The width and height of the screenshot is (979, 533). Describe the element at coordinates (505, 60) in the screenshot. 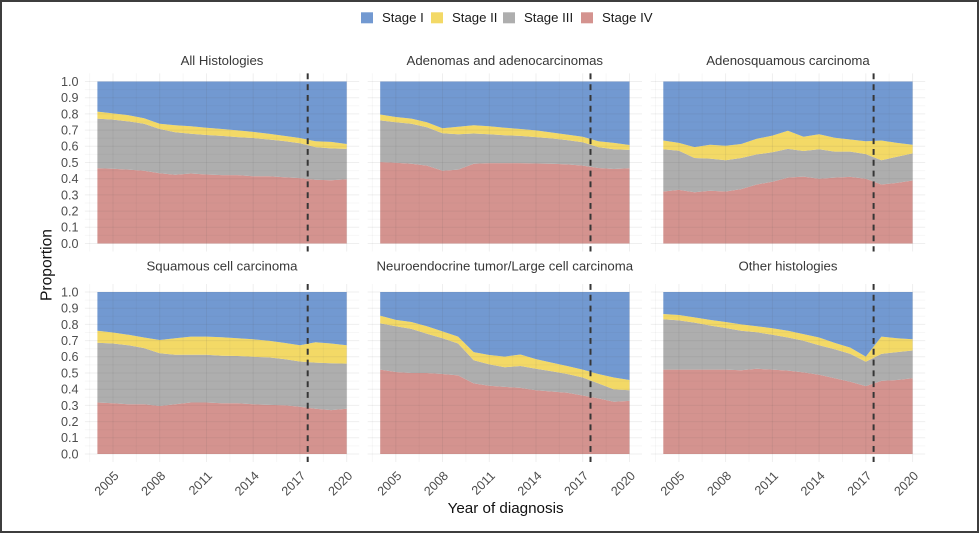

I see `svg-text: Adenomas and adenocarcinomas` at that location.